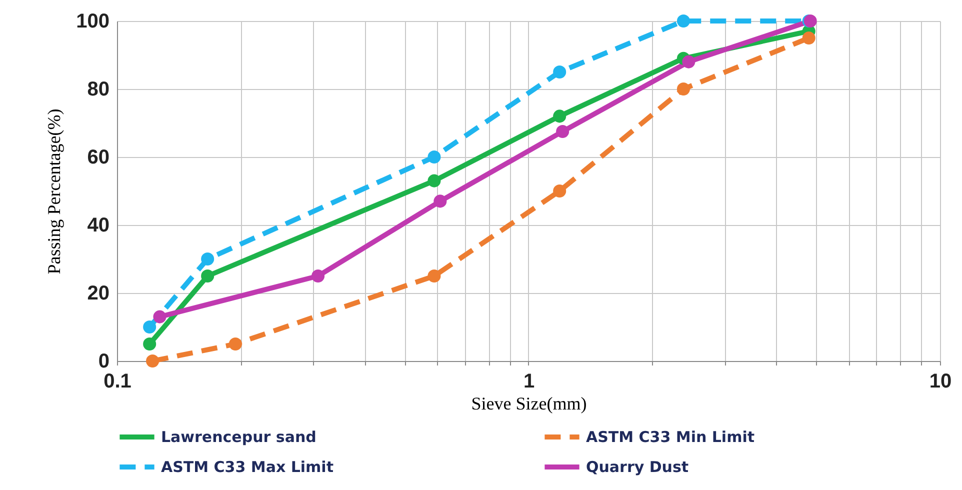  I want to click on x-tick-label: 0.1, so click(118, 381).